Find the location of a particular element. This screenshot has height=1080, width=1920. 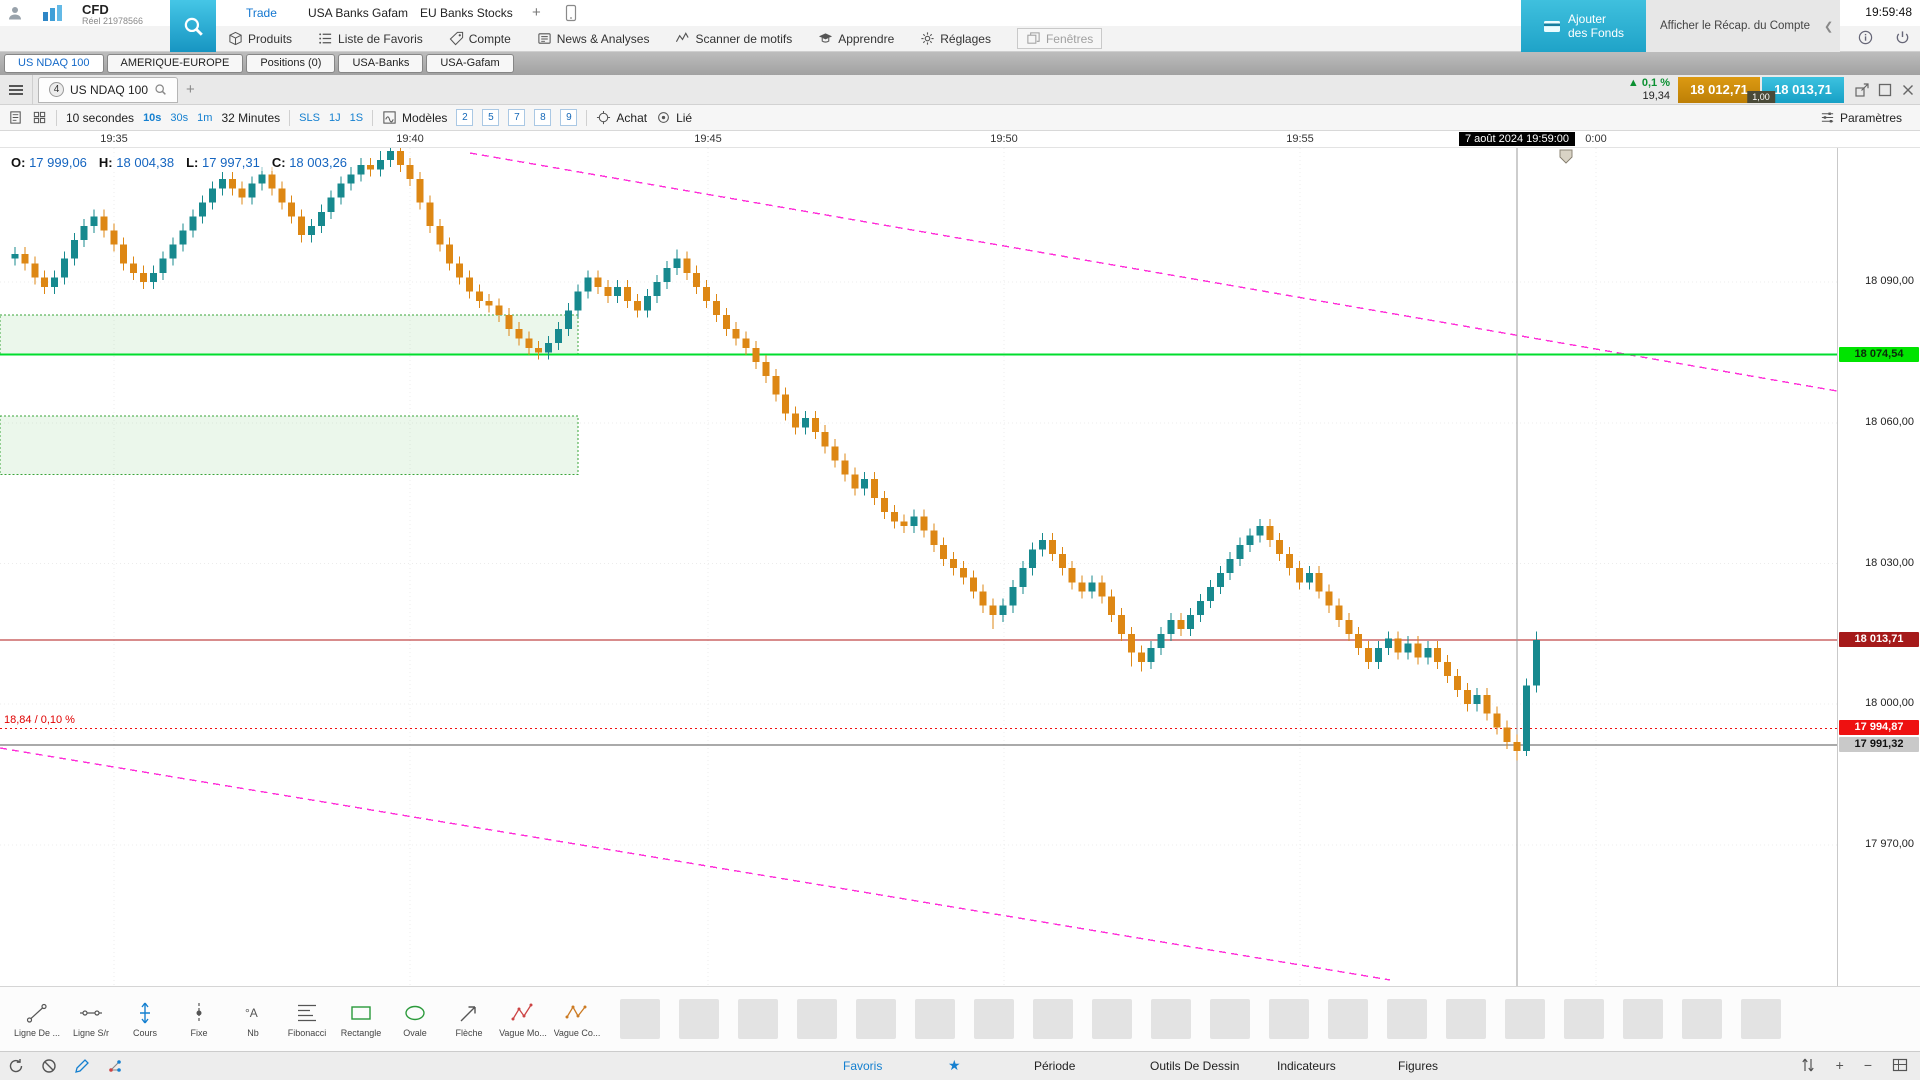

workspace-tab-usa-gafam: USA-Gafam is located at coordinates (470, 63).